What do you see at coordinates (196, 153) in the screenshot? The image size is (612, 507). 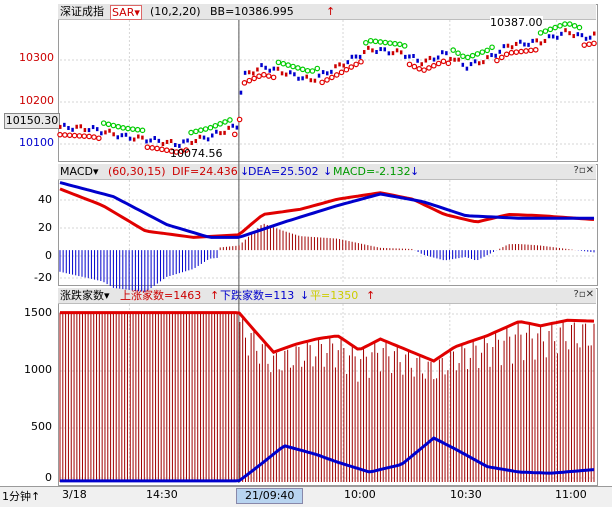 I see `low-label: 10074.56` at bounding box center [196, 153].